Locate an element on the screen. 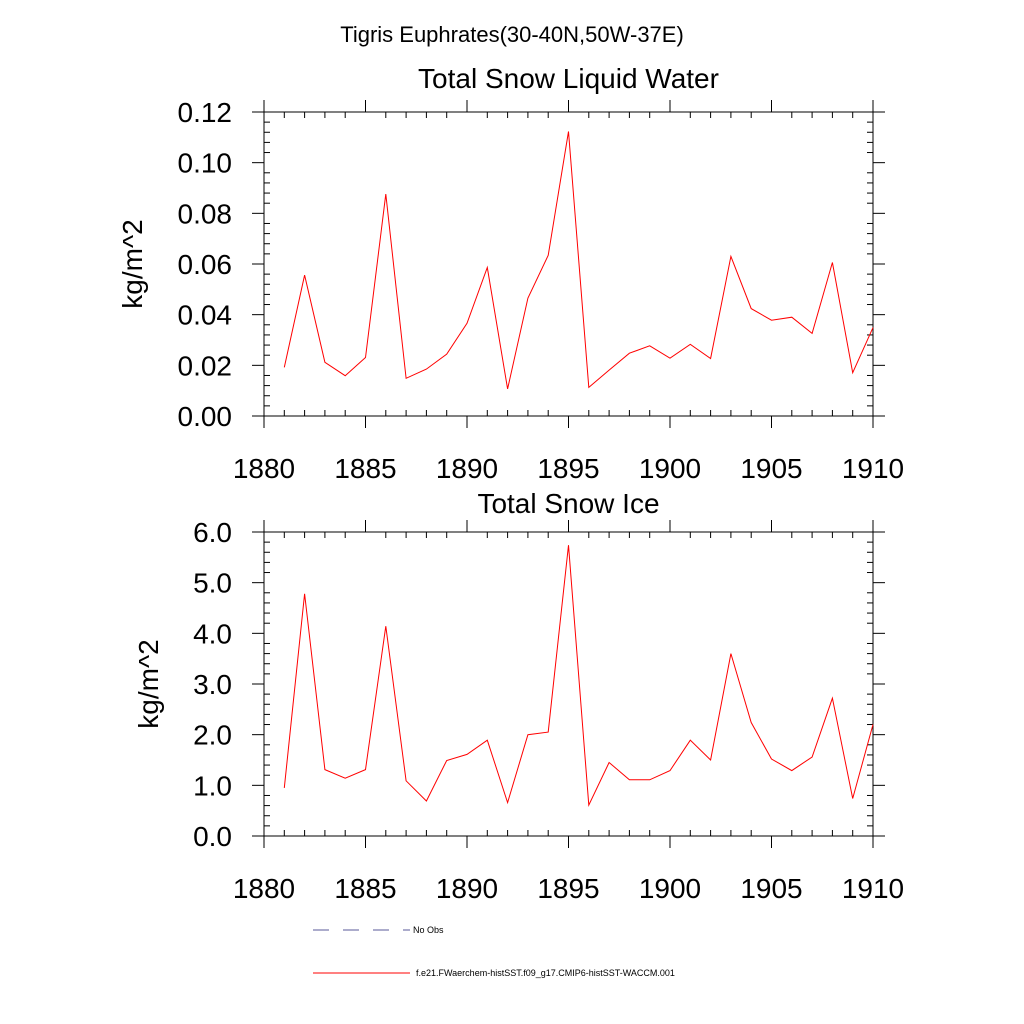 This screenshot has width=1024, height=1024. y-tick-label: 4.0 is located at coordinates (212, 633).